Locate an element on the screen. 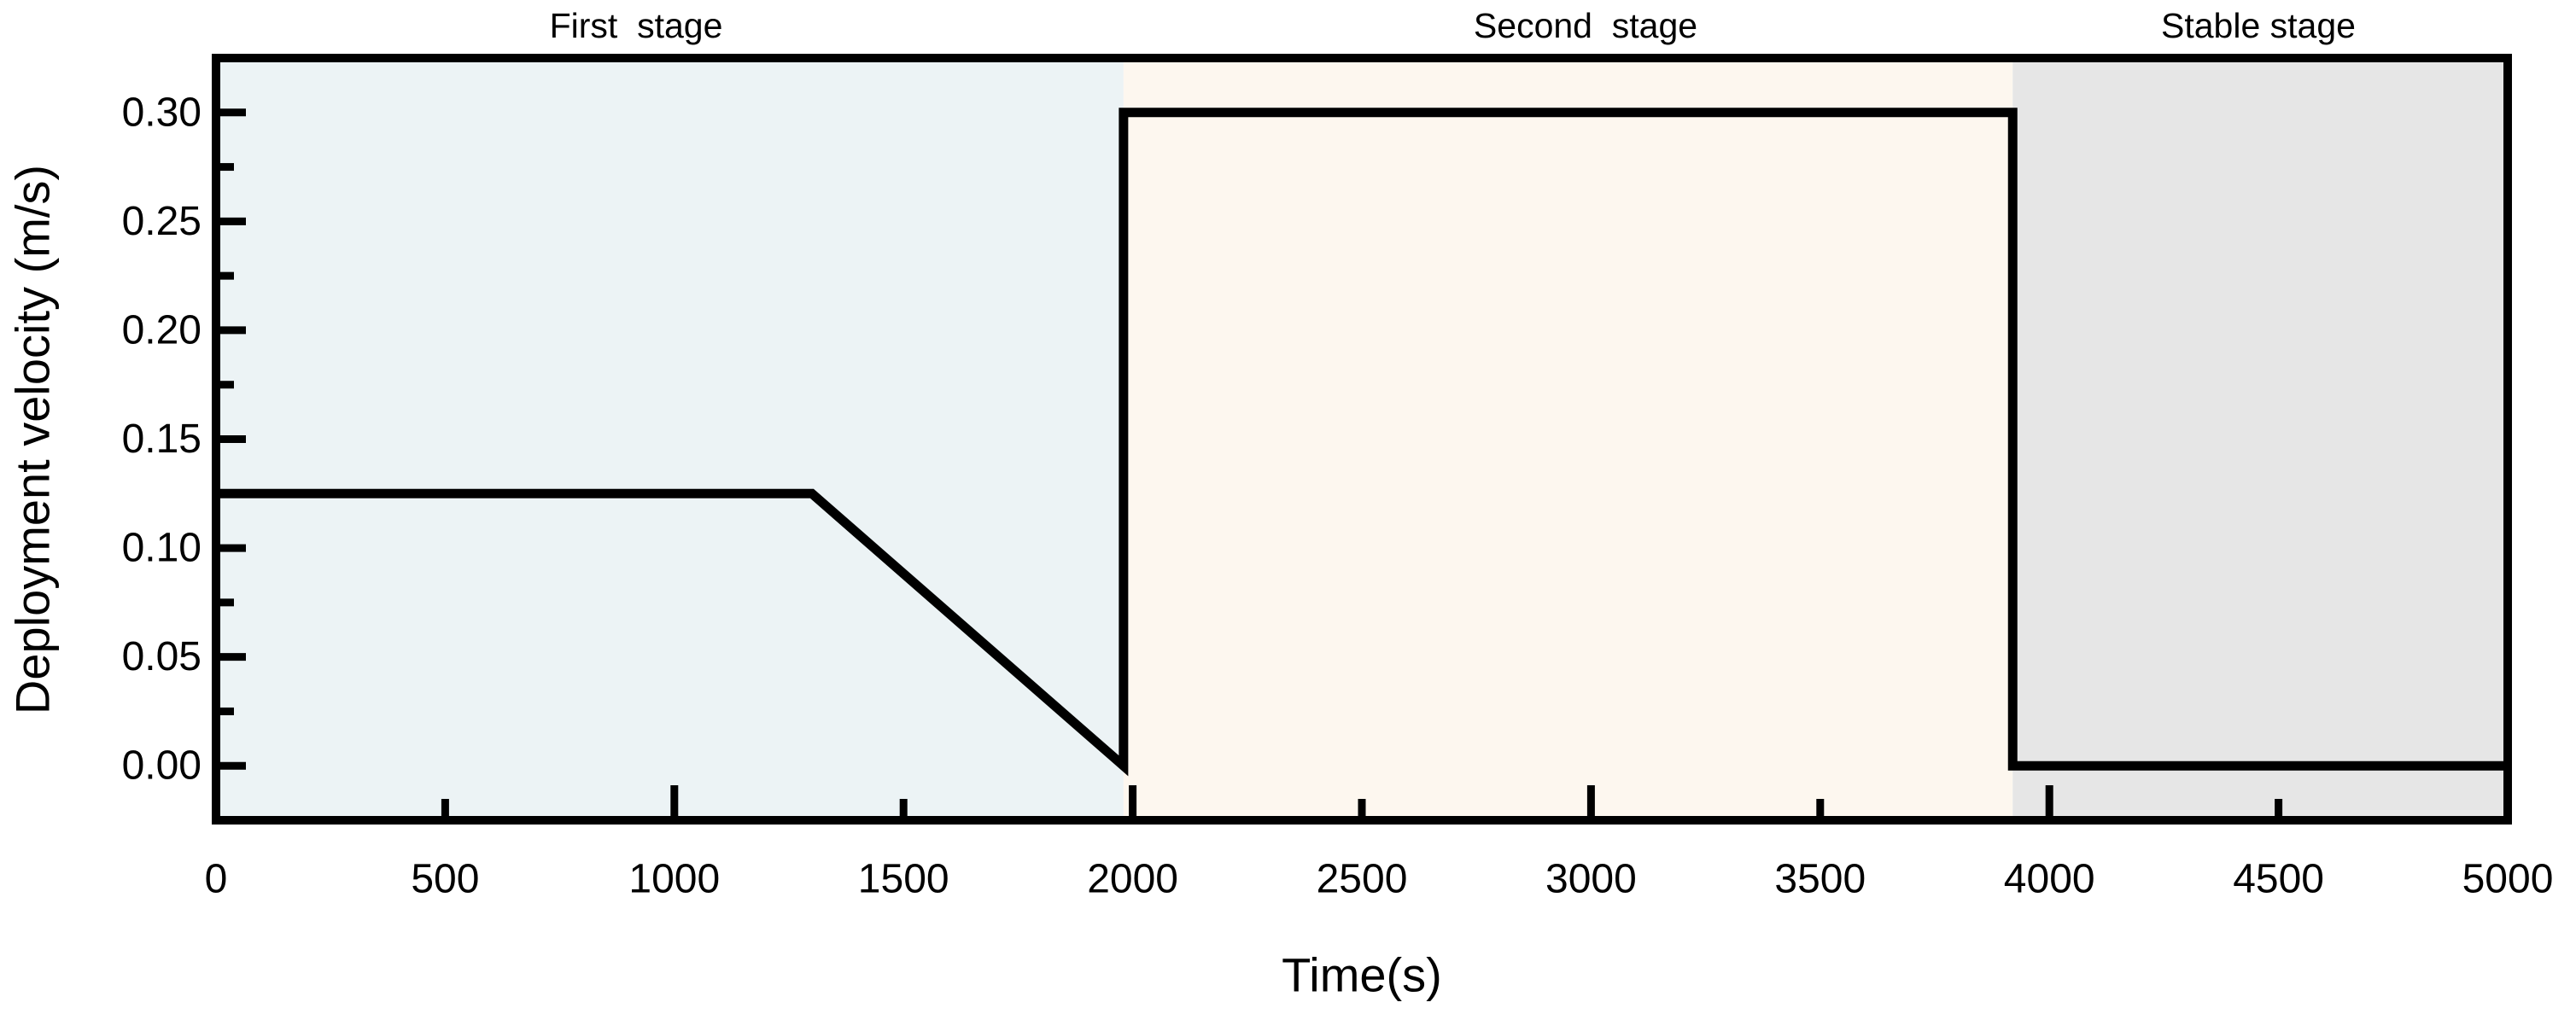 The height and width of the screenshot is (1014, 2576). x-tick-label-4500: 4500 is located at coordinates (2278, 879).